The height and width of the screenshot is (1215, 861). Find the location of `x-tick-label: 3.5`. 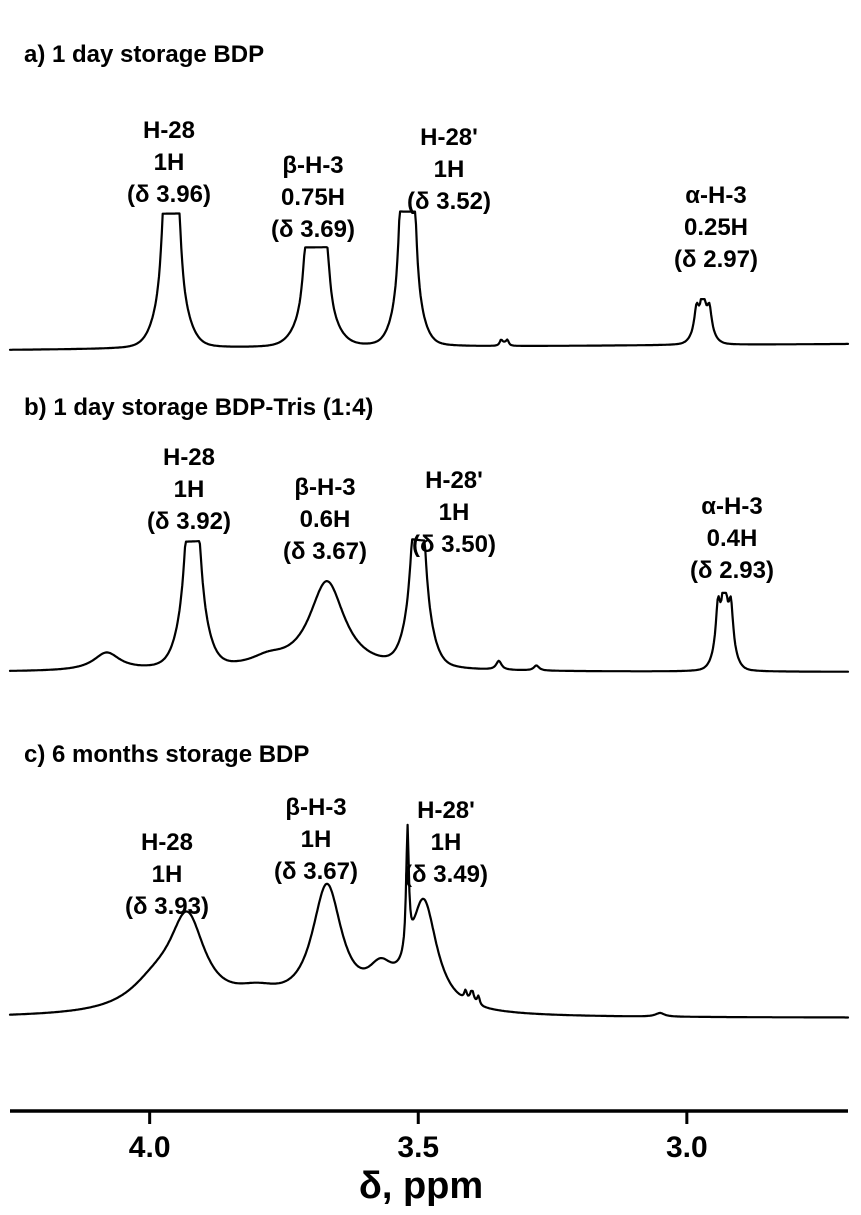

x-tick-label: 3.5 is located at coordinates (418, 1147).